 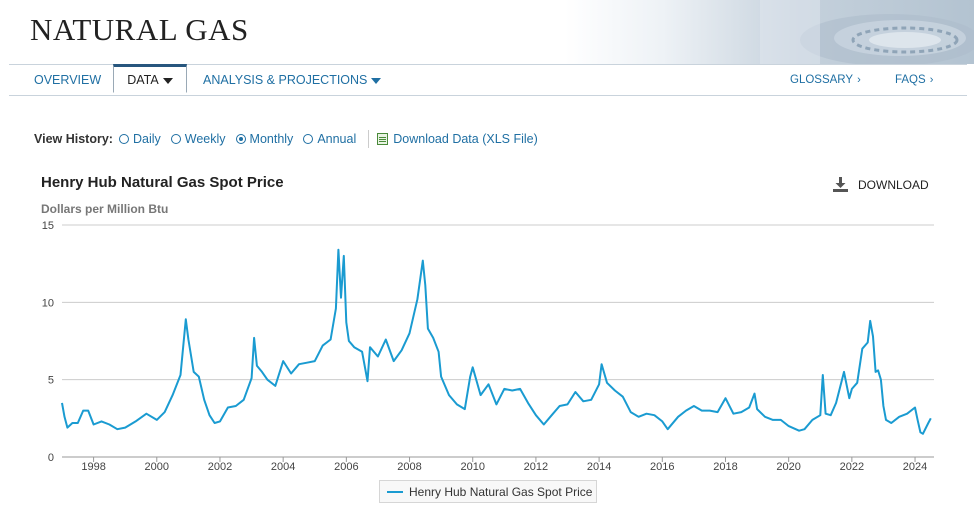 What do you see at coordinates (536, 467) in the screenshot?
I see `x-tick-label: 2012` at bounding box center [536, 467].